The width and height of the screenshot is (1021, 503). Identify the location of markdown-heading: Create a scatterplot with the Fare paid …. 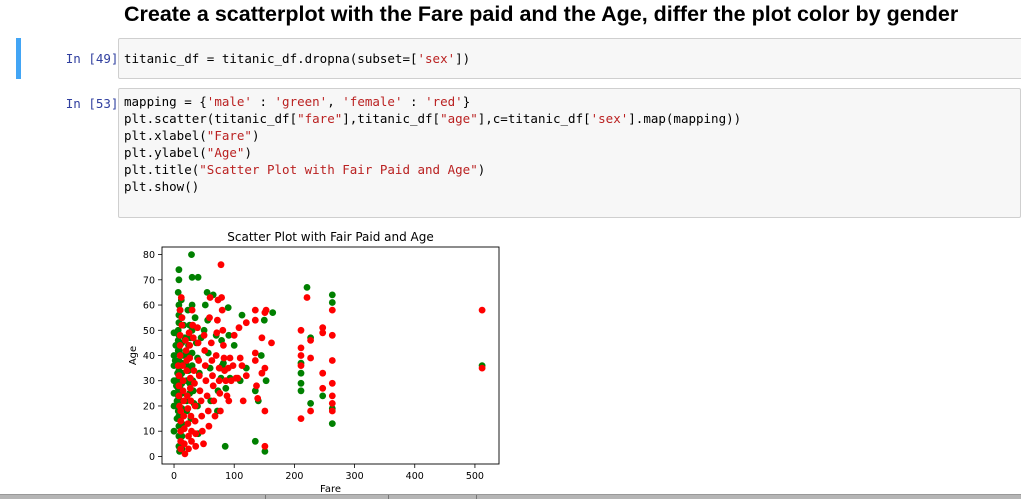
(541, 14).